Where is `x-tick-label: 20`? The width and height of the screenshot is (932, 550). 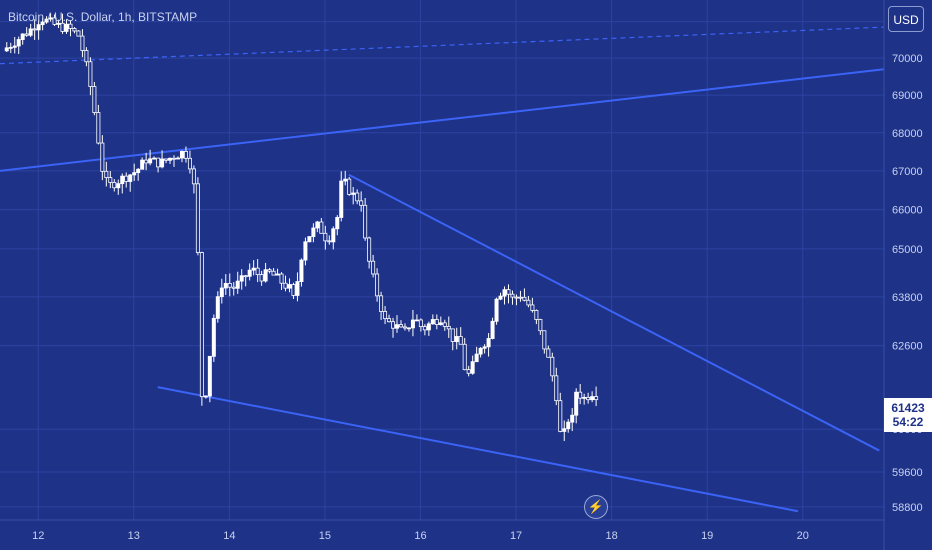
x-tick-label: 20 is located at coordinates (803, 536).